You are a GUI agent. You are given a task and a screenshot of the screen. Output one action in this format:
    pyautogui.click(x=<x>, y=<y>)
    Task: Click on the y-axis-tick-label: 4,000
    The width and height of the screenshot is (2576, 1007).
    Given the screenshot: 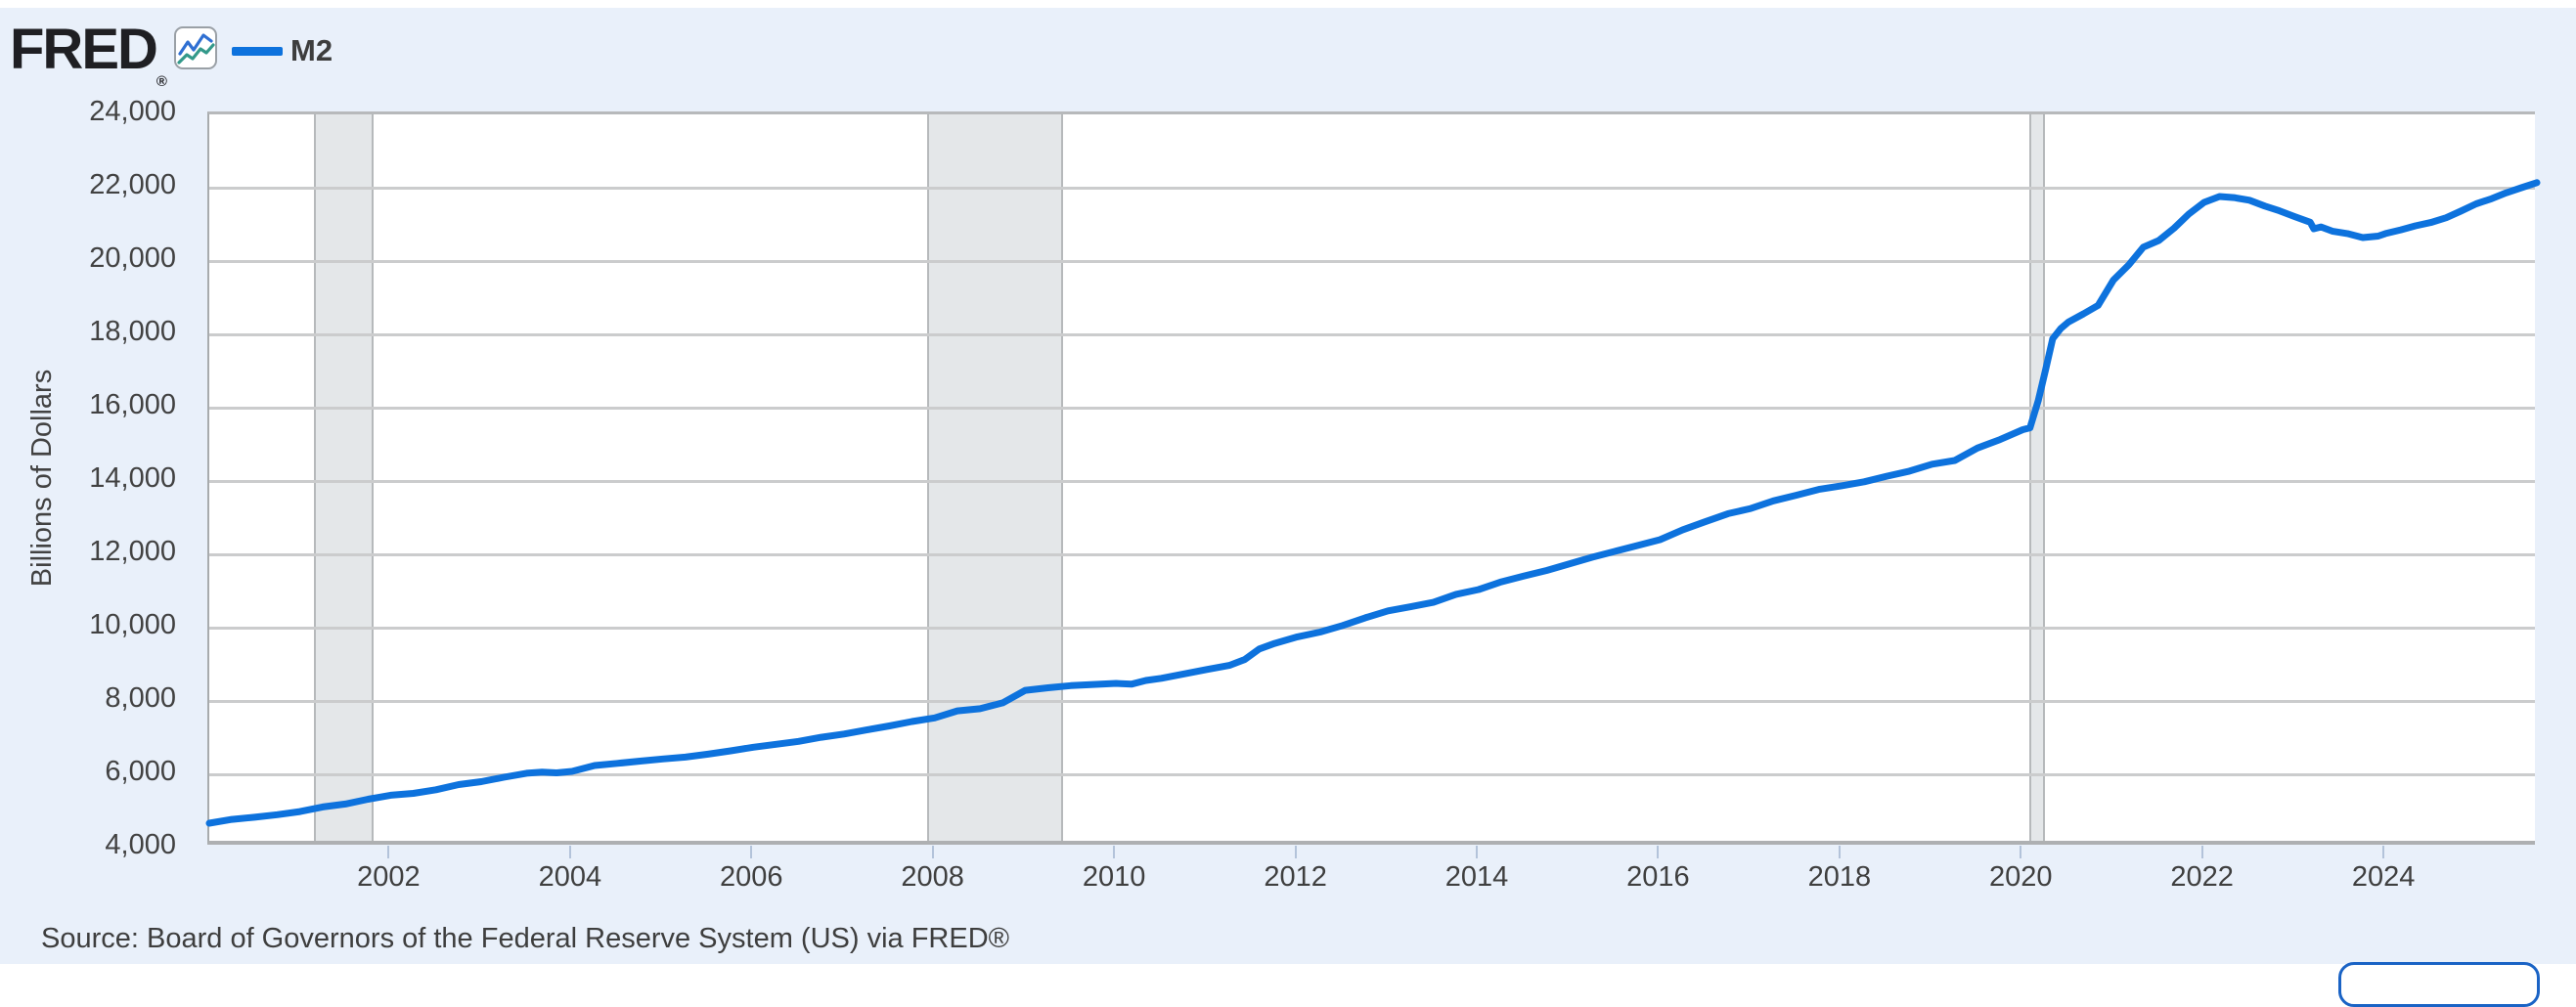 What is the action you would take?
    pyautogui.click(x=140, y=844)
    